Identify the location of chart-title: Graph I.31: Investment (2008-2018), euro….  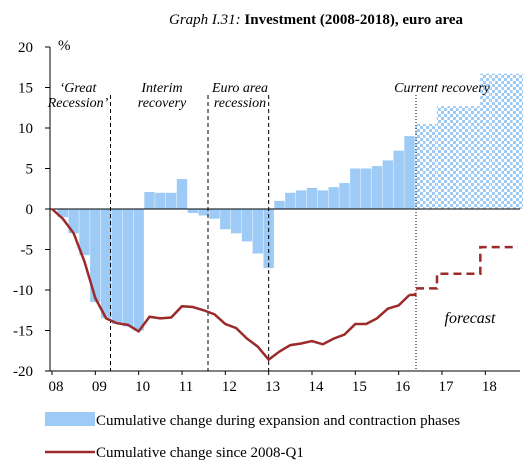
(316, 20).